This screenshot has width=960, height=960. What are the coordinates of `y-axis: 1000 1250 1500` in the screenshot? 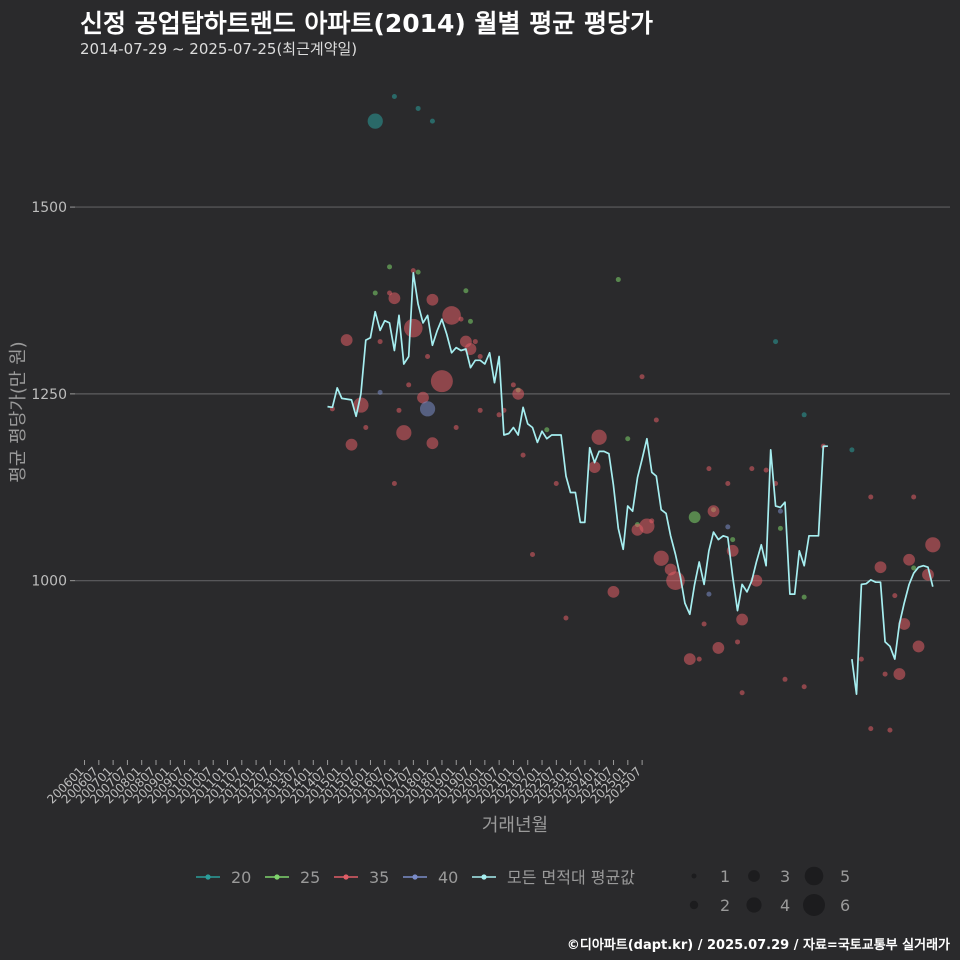 It's located at (53, 395).